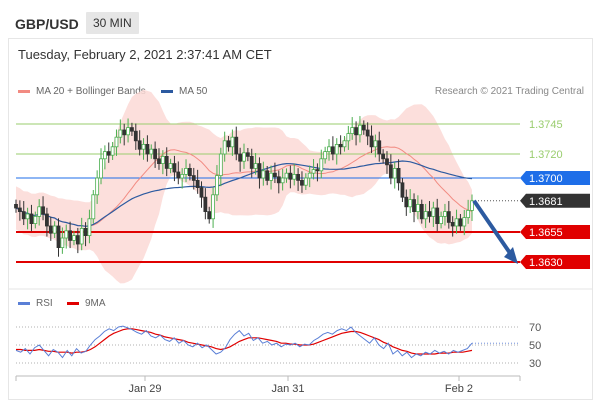 This screenshot has width=596, height=405. I want to click on research-credit: Research © 2021 Trading Central, so click(509, 91).